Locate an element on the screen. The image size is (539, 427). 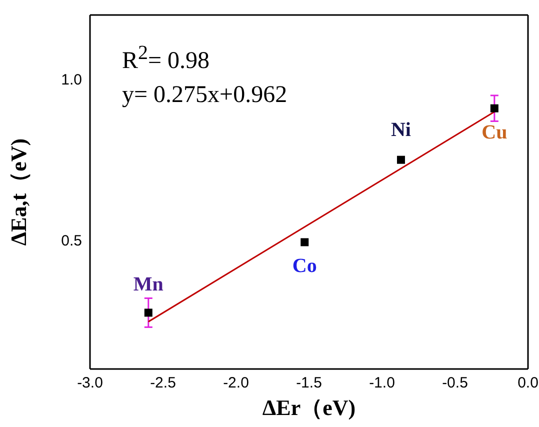
x-tick-label: -2.5 is located at coordinates (163, 383).